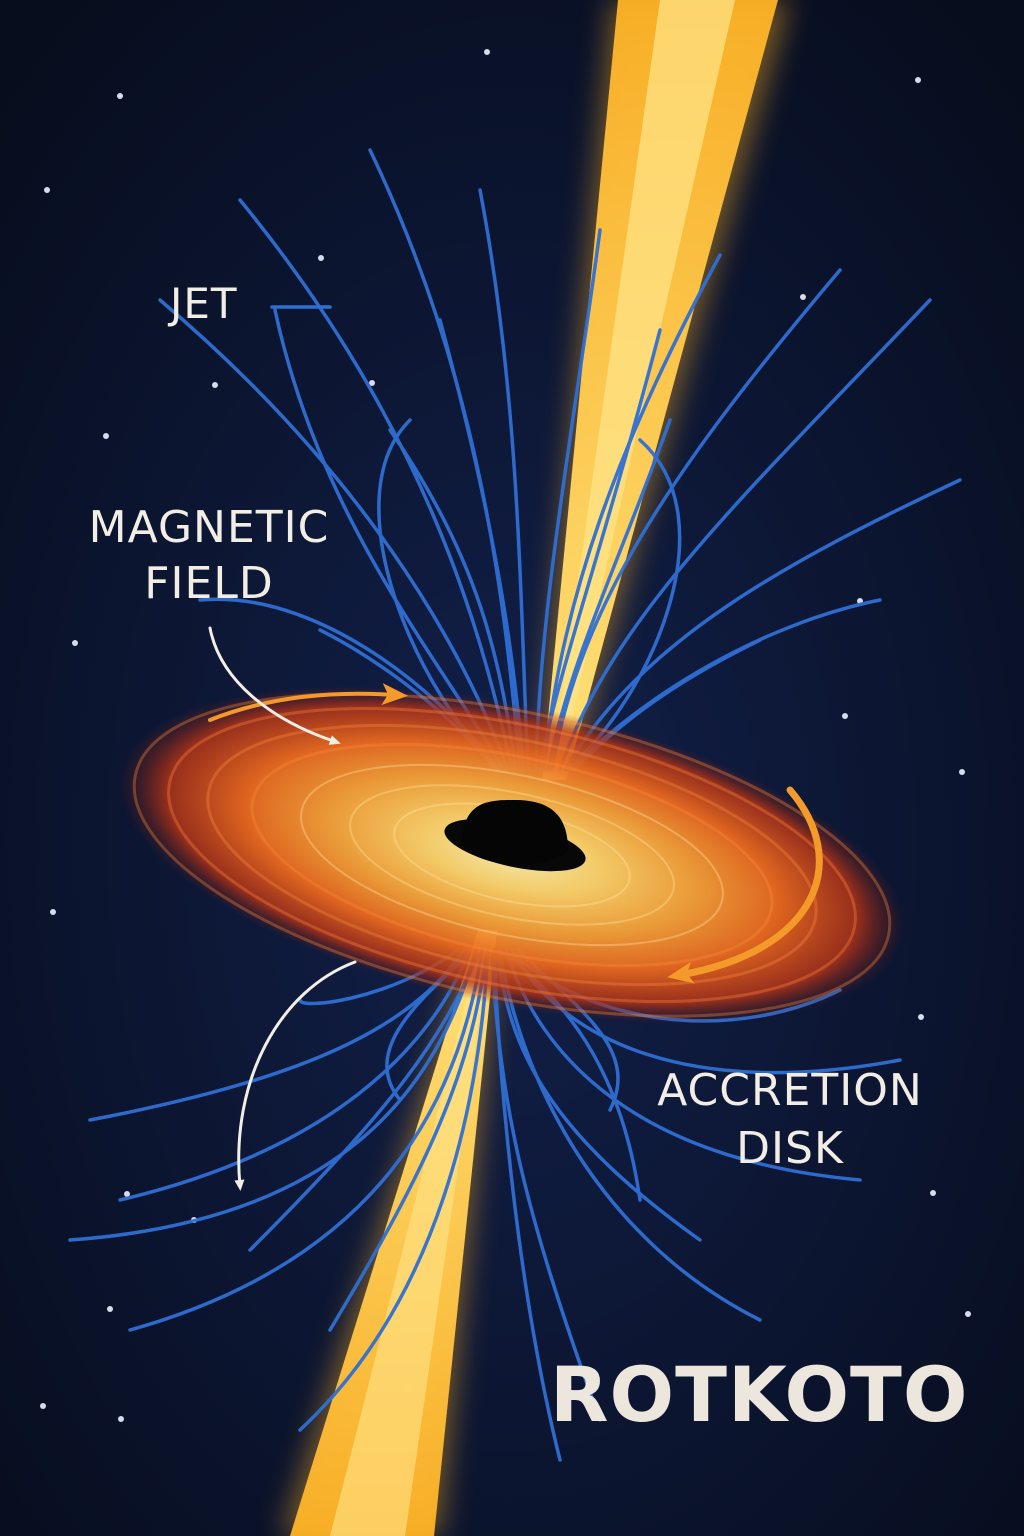 Image resolution: width=1024 pixels, height=1536 pixels. What do you see at coordinates (790, 1090) in the screenshot?
I see `accretion-disk-label-line1: ACCRETION` at bounding box center [790, 1090].